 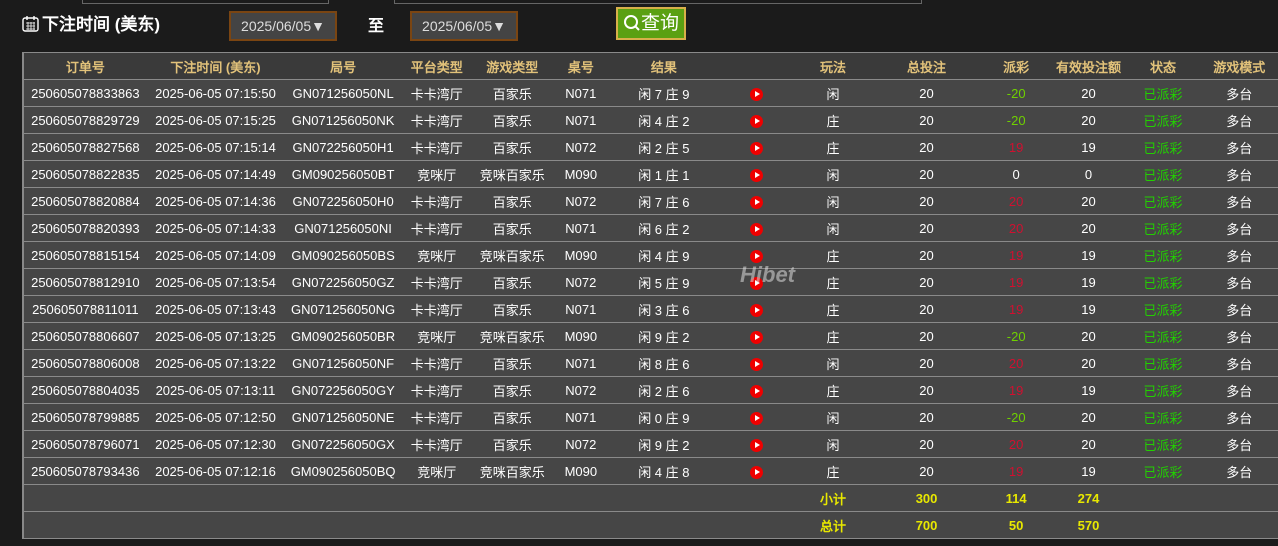 What do you see at coordinates (664, 201) in the screenshot?
I see `cell-result: 闲 7 庄 6` at bounding box center [664, 201].